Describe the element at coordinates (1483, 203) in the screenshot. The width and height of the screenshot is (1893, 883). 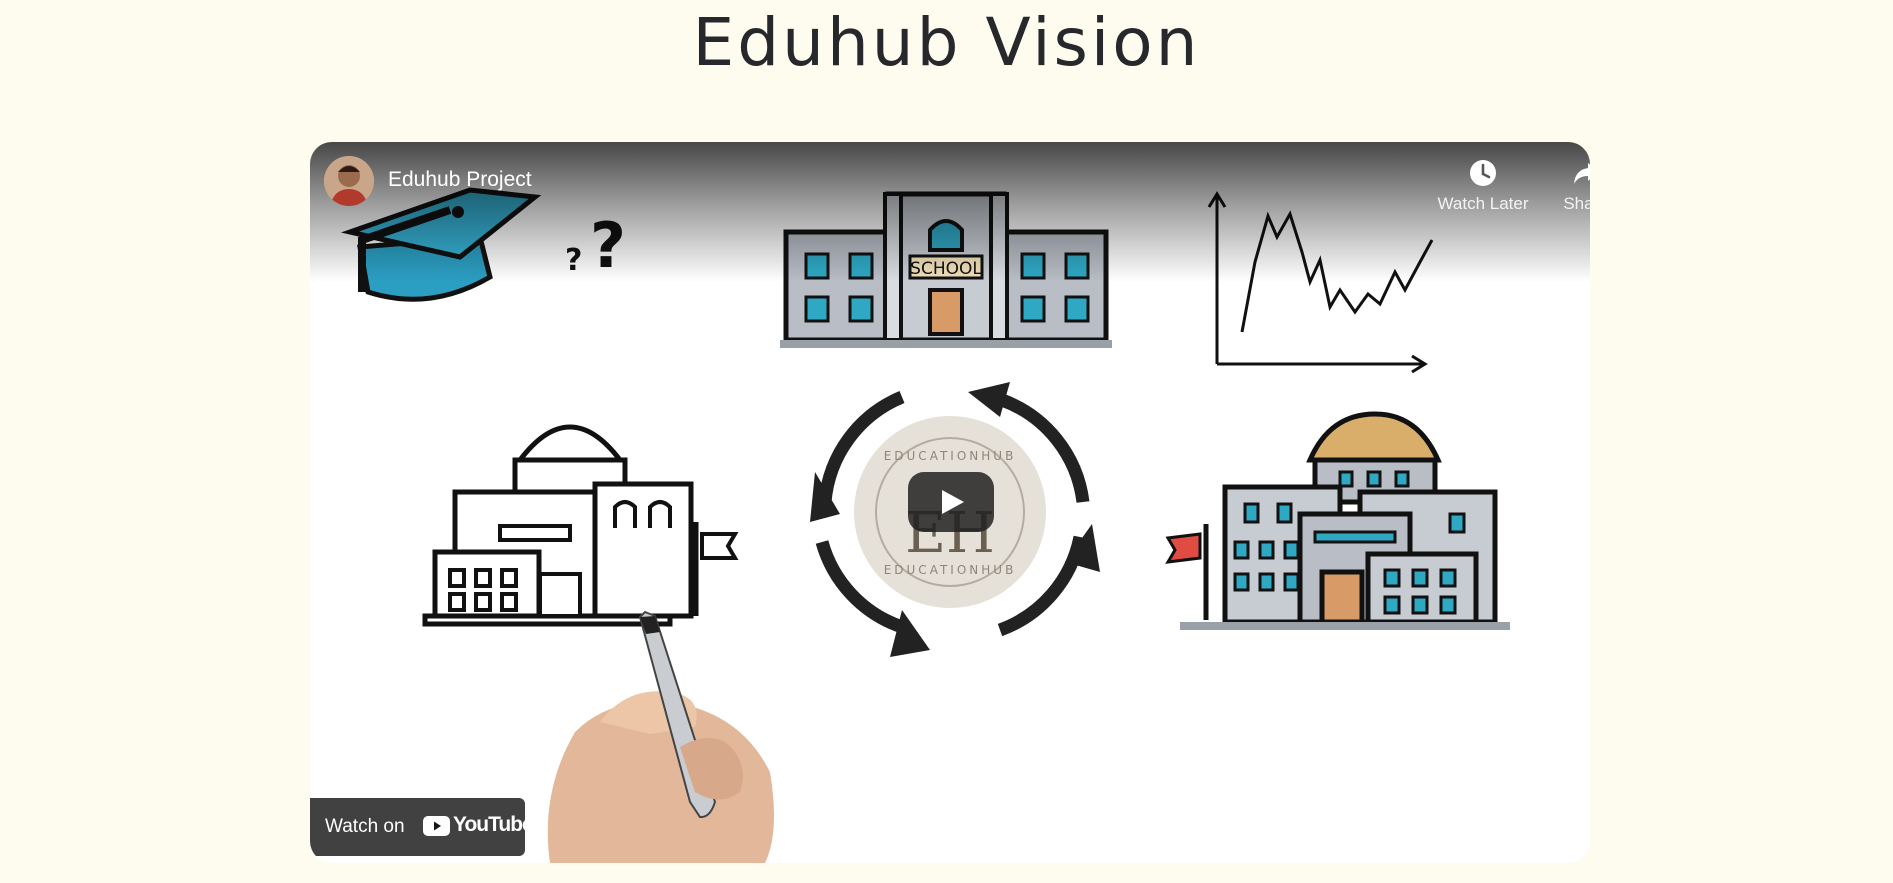
I see `watch-later-label: Watch Later` at that location.